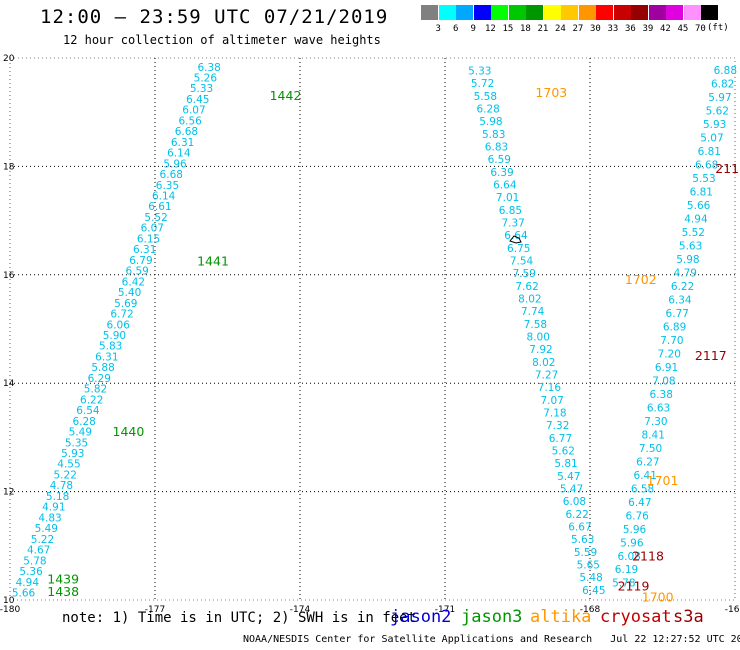 The width and height of the screenshot is (740, 650). Describe the element at coordinates (590, 578) in the screenshot. I see `wave-height-value: 5.48` at that location.